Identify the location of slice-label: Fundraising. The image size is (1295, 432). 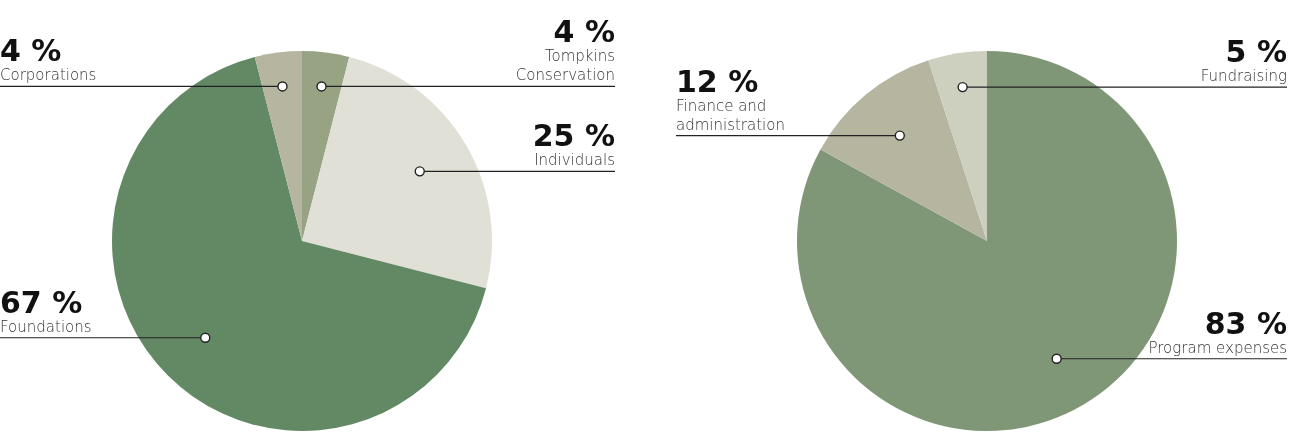
(1243, 76).